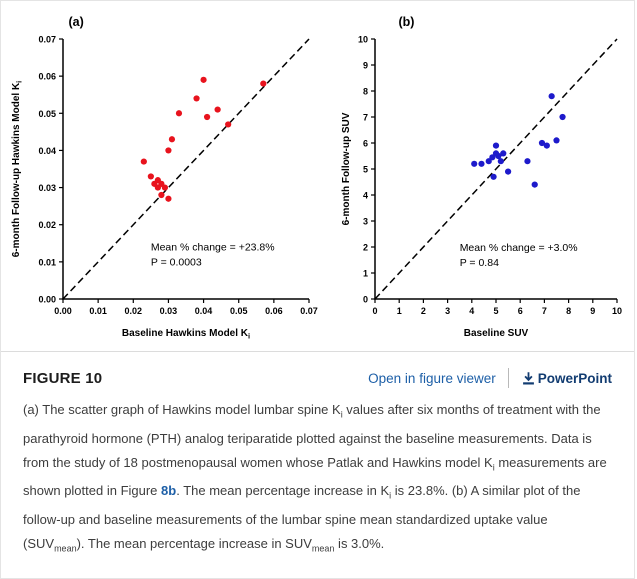  What do you see at coordinates (478, 263) in the screenshot?
I see `svg-text: P = 0.84` at bounding box center [478, 263].